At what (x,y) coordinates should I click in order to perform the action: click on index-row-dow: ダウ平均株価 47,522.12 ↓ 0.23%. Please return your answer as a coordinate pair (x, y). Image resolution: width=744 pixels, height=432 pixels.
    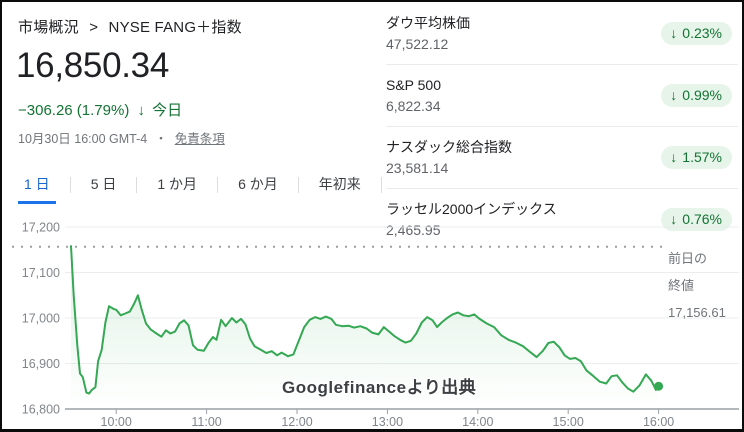
    Looking at the image, I should click on (562, 34).